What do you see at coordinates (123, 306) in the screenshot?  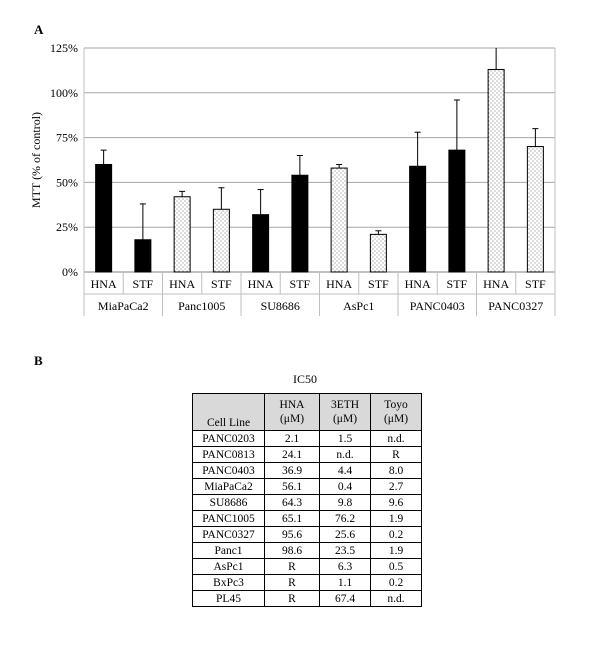 I see `group-label: MiaPaCa2` at bounding box center [123, 306].